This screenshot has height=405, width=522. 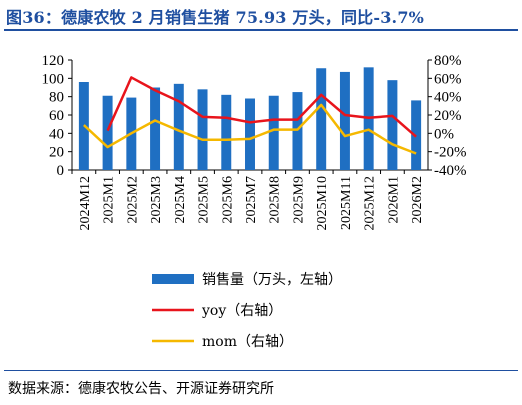 I want to click on y-left-tick-label: 80, so click(x=56, y=98).